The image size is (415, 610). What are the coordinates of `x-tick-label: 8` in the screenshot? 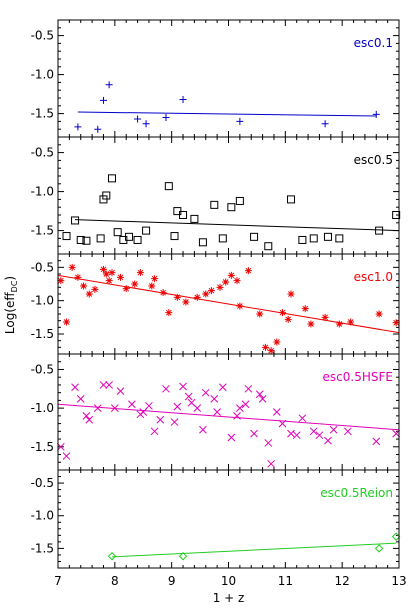 It's located at (115, 581).